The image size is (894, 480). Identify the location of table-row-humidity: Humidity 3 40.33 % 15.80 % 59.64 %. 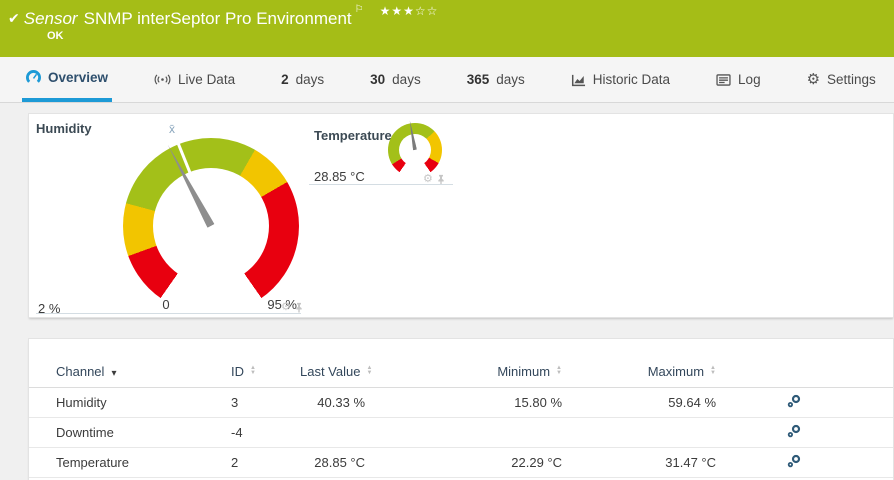
(461, 402).